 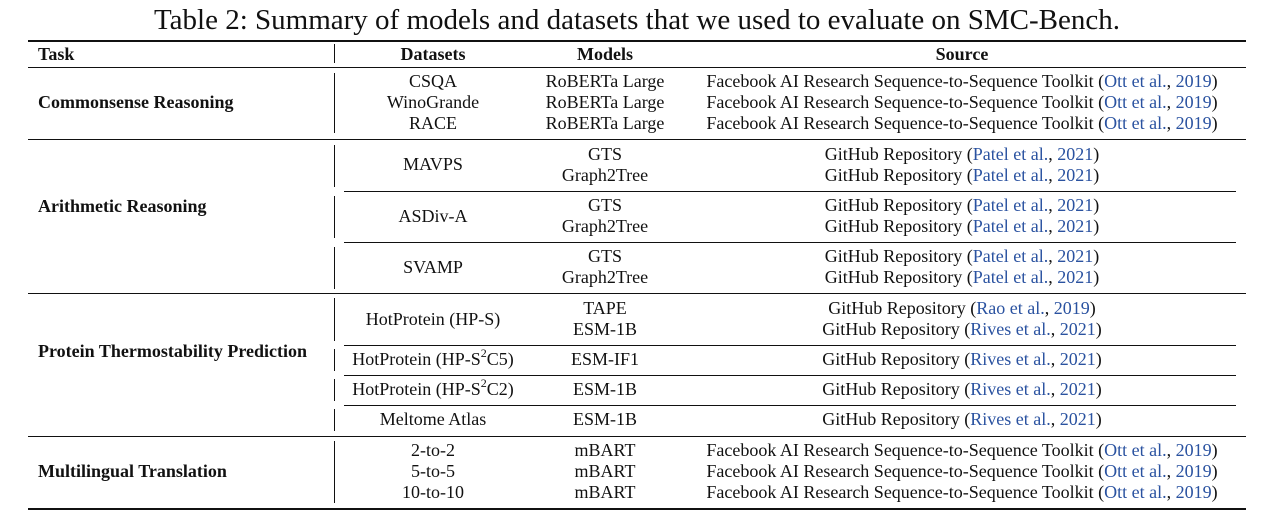 What do you see at coordinates (433, 123) in the screenshot?
I see `dataset-cell: RACE` at bounding box center [433, 123].